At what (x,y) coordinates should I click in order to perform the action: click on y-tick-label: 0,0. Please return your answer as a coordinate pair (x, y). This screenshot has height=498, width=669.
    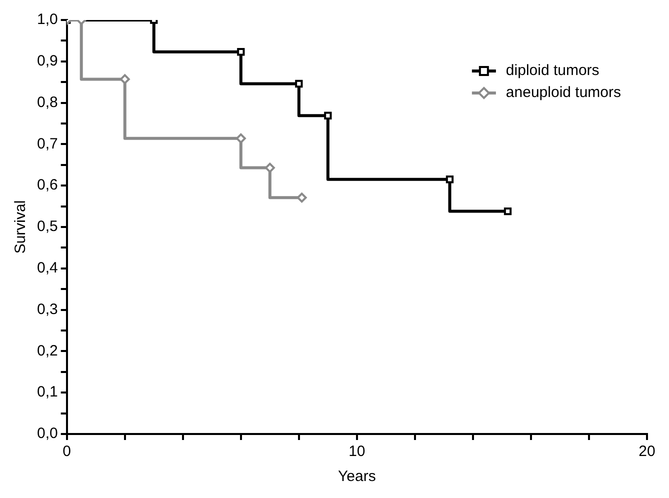
    Looking at the image, I should click on (47, 433).